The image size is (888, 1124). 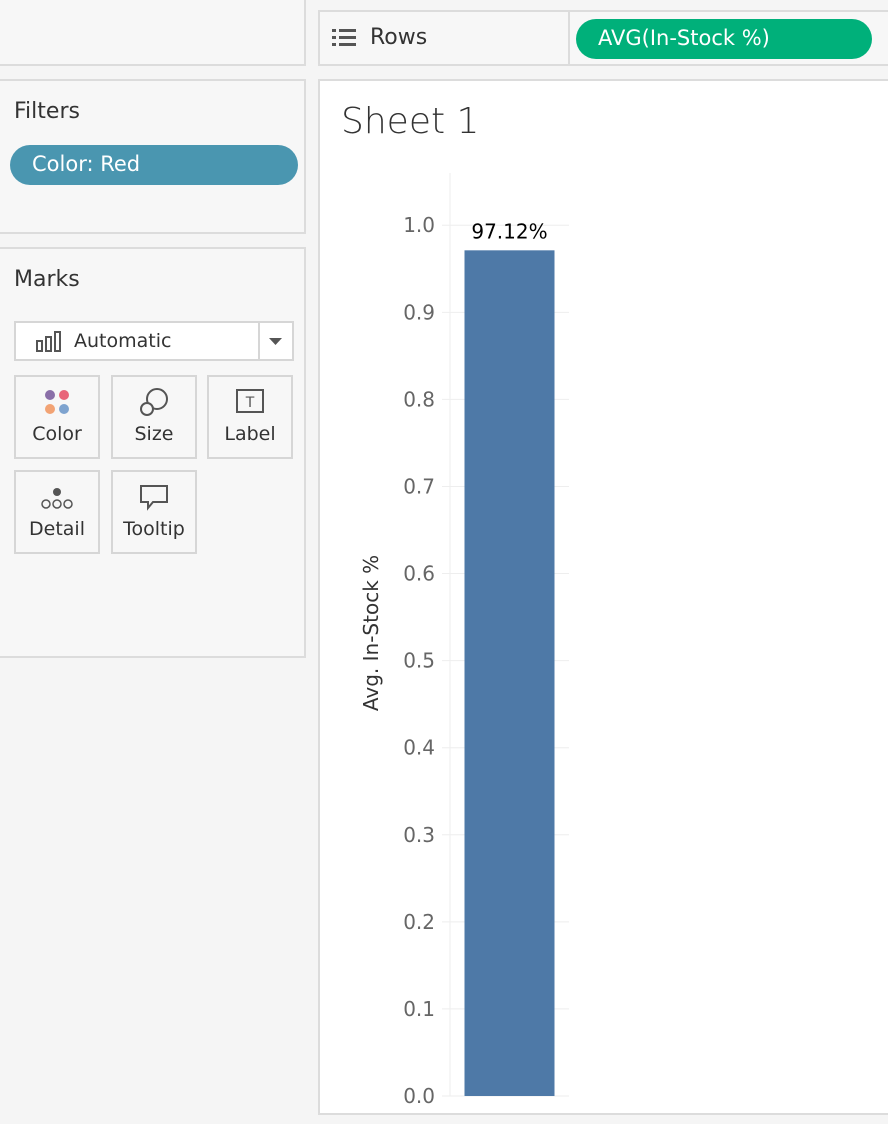 I want to click on caret, so click(x=275, y=341).